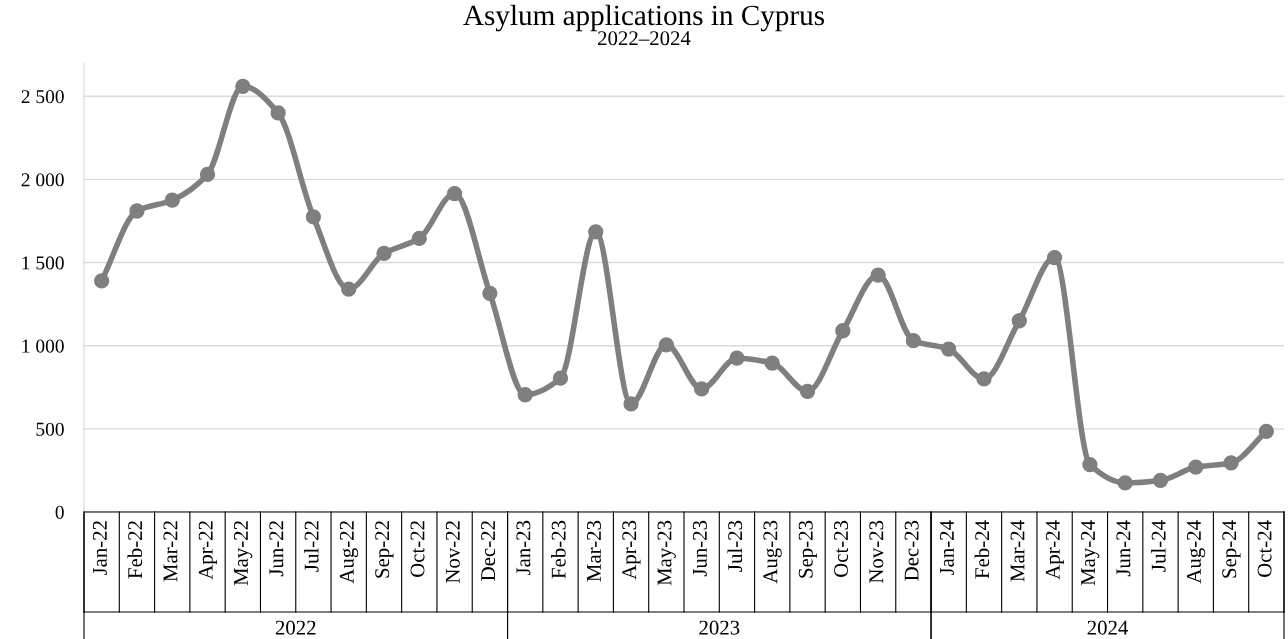 Image resolution: width=1288 pixels, height=639 pixels. Describe the element at coordinates (841, 548) in the screenshot. I see `x-tick-label: Oct-23` at that location.